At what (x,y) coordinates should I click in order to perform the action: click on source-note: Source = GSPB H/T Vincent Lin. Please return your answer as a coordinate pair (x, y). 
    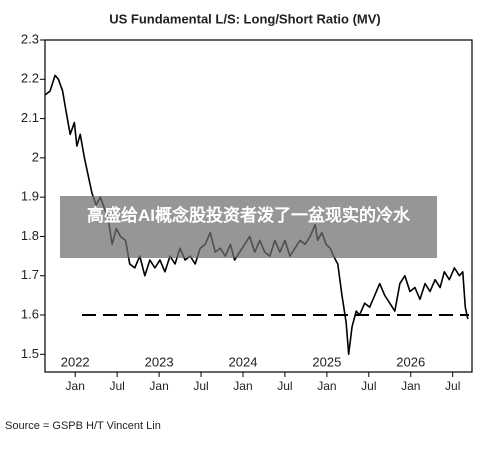
    Looking at the image, I should click on (83, 426).